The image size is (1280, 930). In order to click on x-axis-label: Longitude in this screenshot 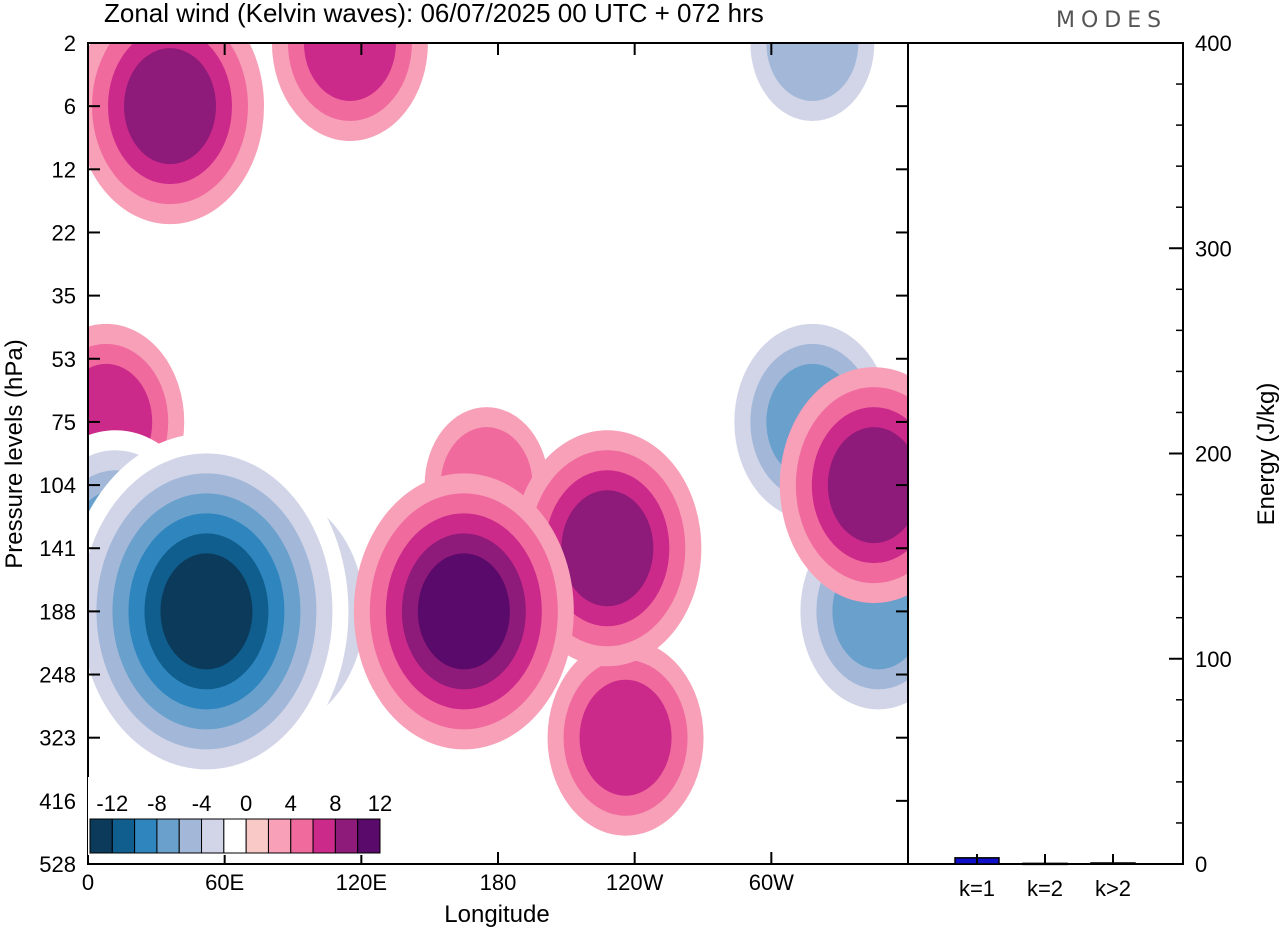, I will do `click(496, 914)`.